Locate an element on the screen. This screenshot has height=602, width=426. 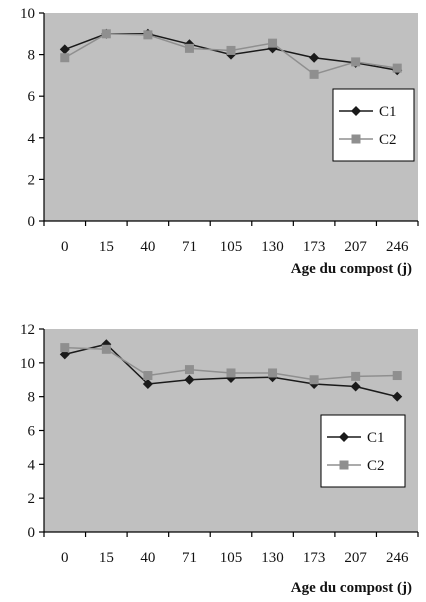
y-tick-label: 12 is located at coordinates (27, 330).